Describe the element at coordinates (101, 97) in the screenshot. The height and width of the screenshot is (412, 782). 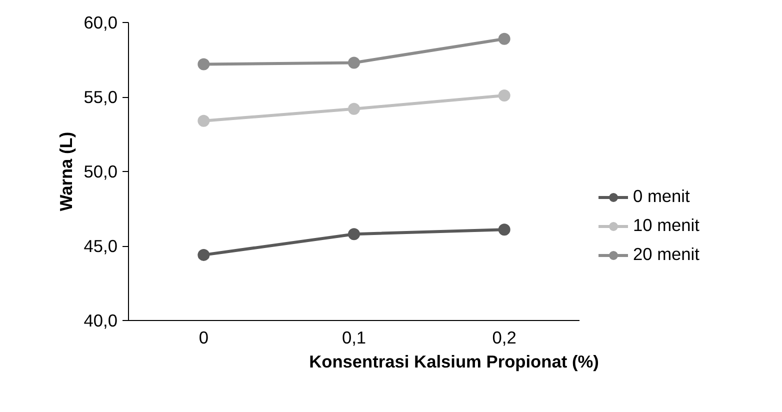
I see `y-tick-label: 55,0` at that location.